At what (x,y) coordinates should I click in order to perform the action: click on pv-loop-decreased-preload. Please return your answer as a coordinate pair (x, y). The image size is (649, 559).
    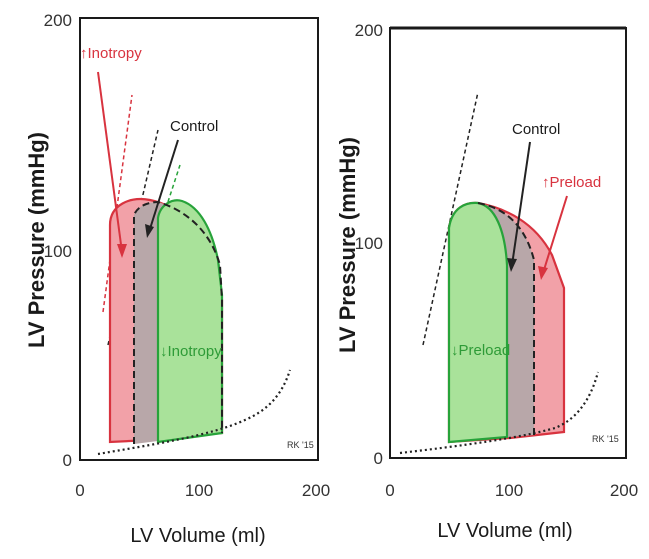
    Looking at the image, I should click on (478, 322).